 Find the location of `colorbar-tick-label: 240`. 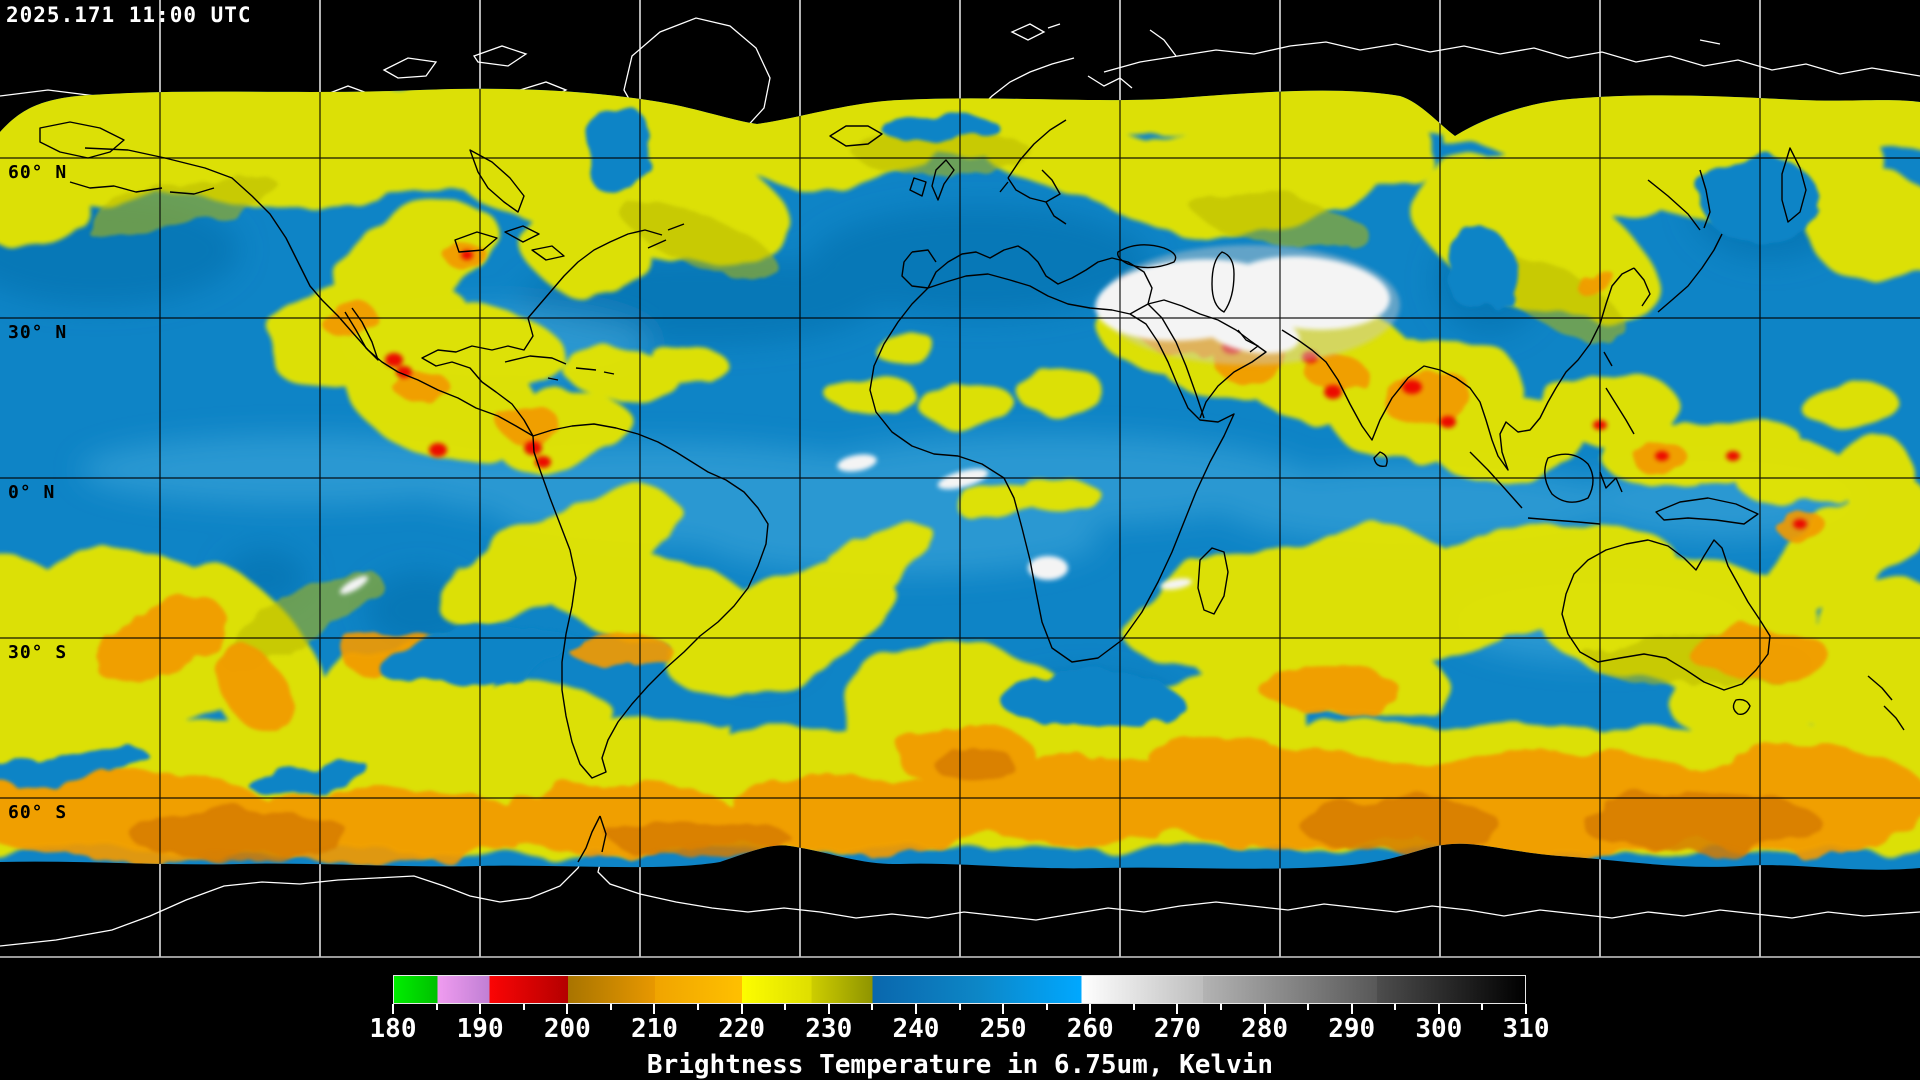

colorbar-tick-label: 240 is located at coordinates (916, 1029).